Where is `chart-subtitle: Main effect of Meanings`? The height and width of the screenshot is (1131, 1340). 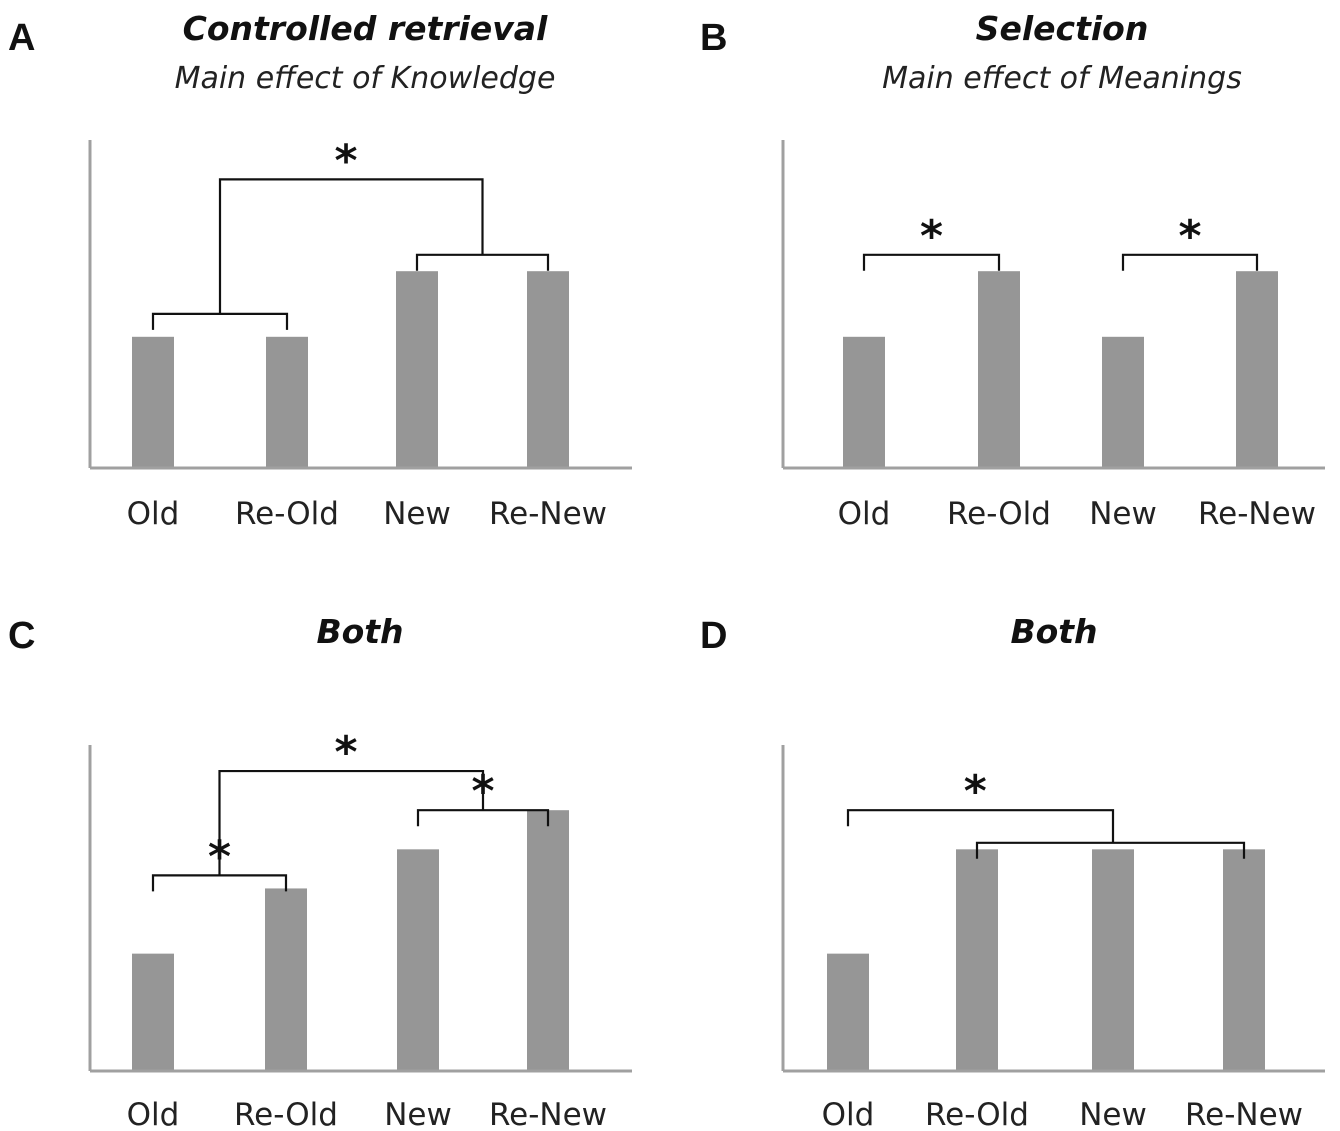
chart-subtitle: Main effect of Meanings is located at coordinates (1062, 78).